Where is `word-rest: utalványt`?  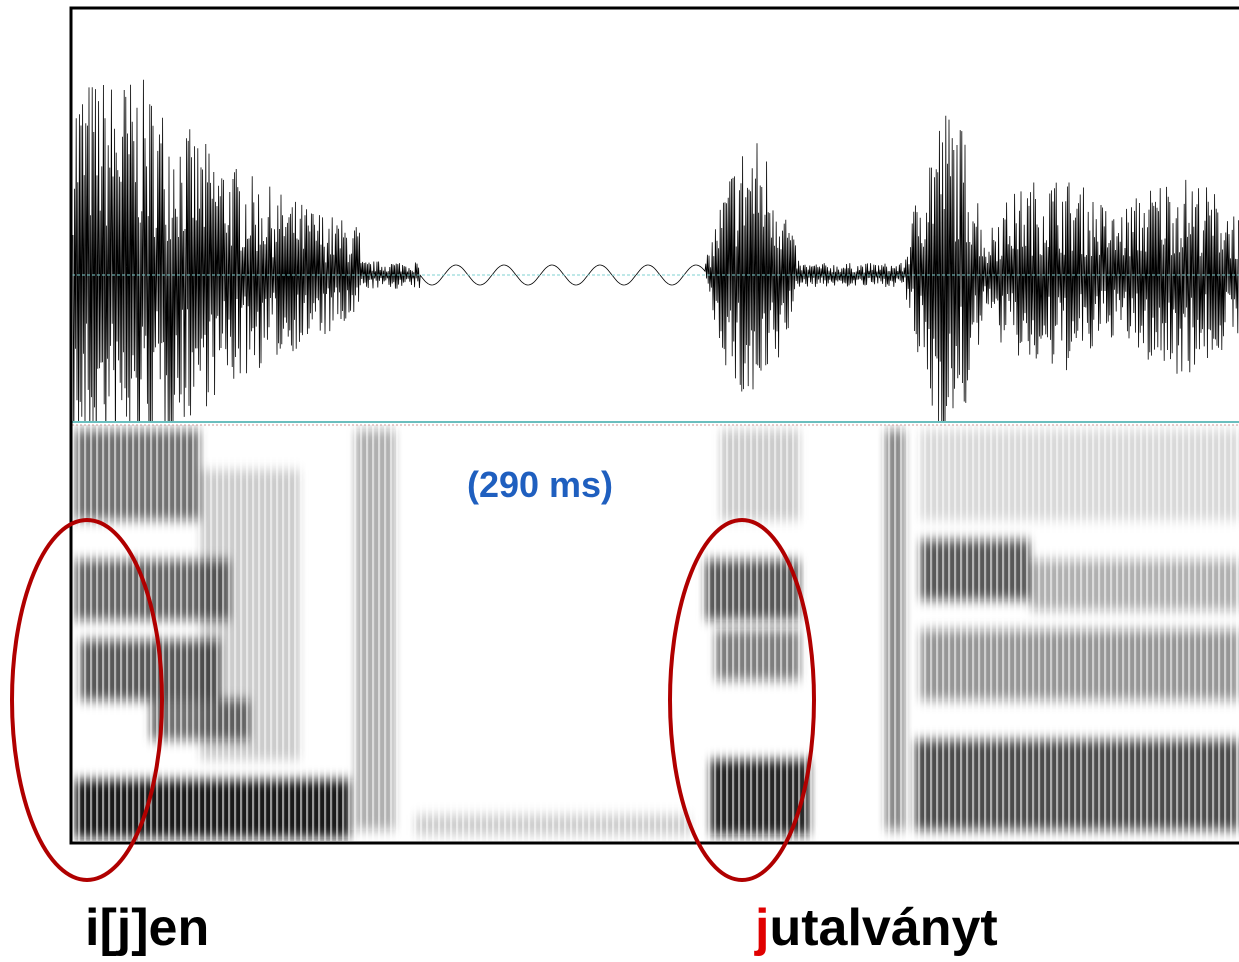
word-rest: utalványt is located at coordinates (883, 928).